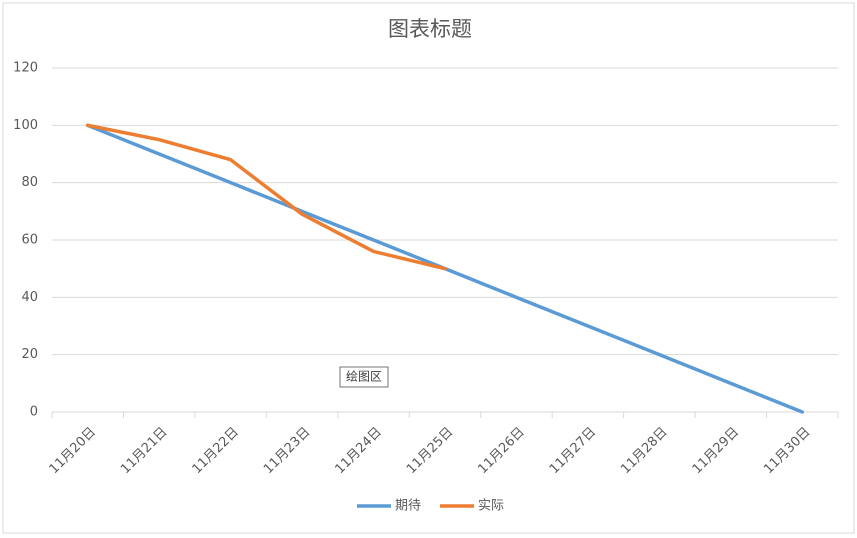 This screenshot has width=857, height=538. What do you see at coordinates (266, 197) in the screenshot?
I see `series-line` at bounding box center [266, 197].